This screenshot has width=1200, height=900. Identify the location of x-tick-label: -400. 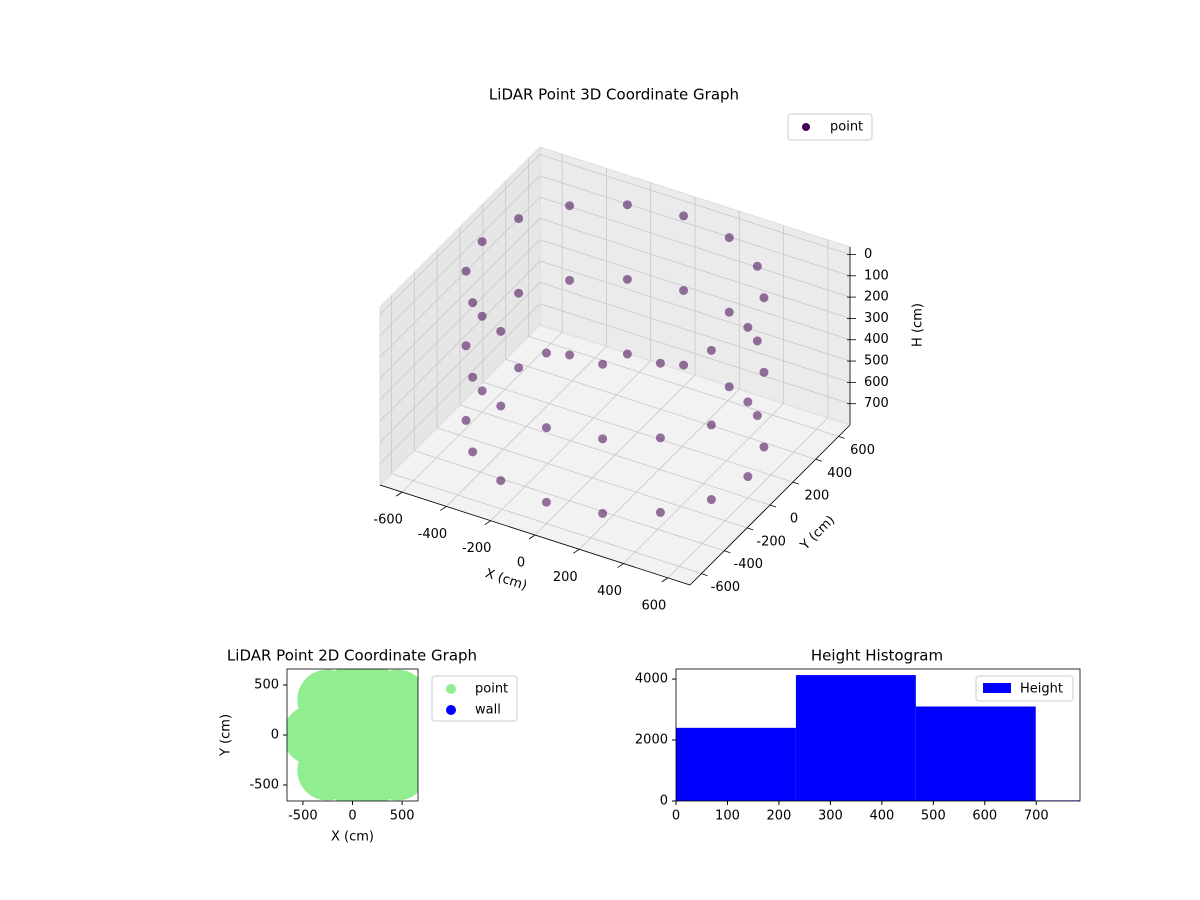
(433, 534).